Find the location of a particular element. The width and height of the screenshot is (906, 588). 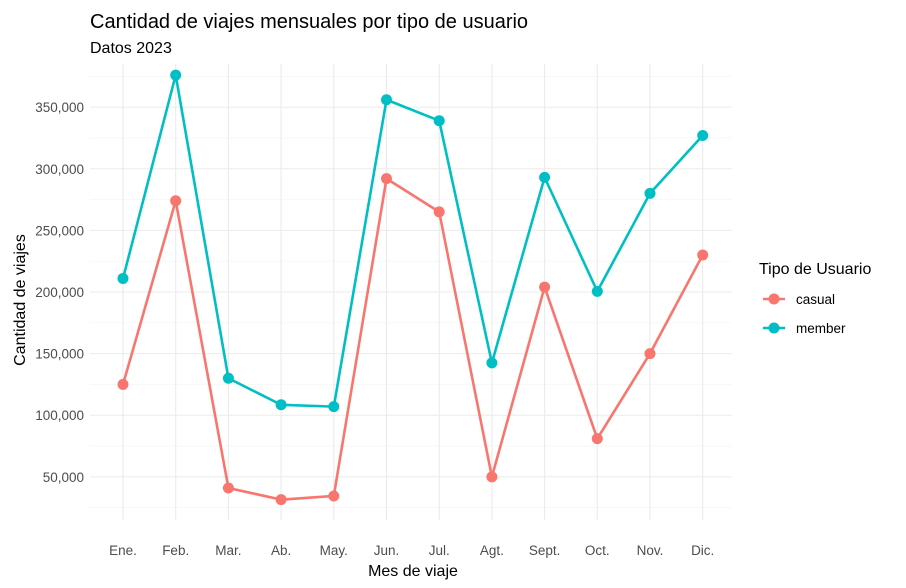

legend-item-casual: casual is located at coordinates (799, 299).